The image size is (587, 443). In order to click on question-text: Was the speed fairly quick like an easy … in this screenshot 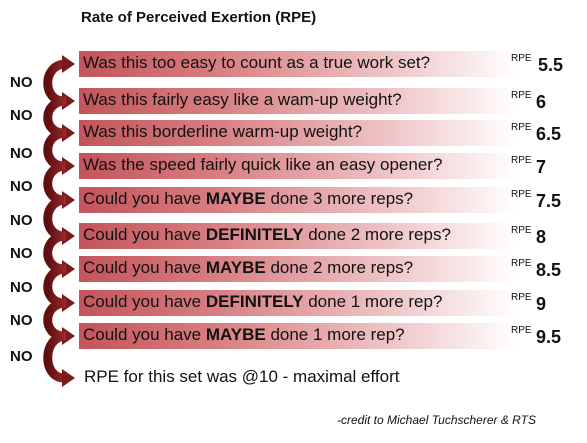, I will do `click(262, 165)`.